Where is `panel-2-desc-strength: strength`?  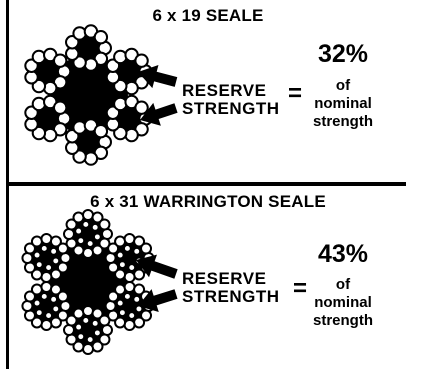 panel-2-desc-strength: strength is located at coordinates (343, 320).